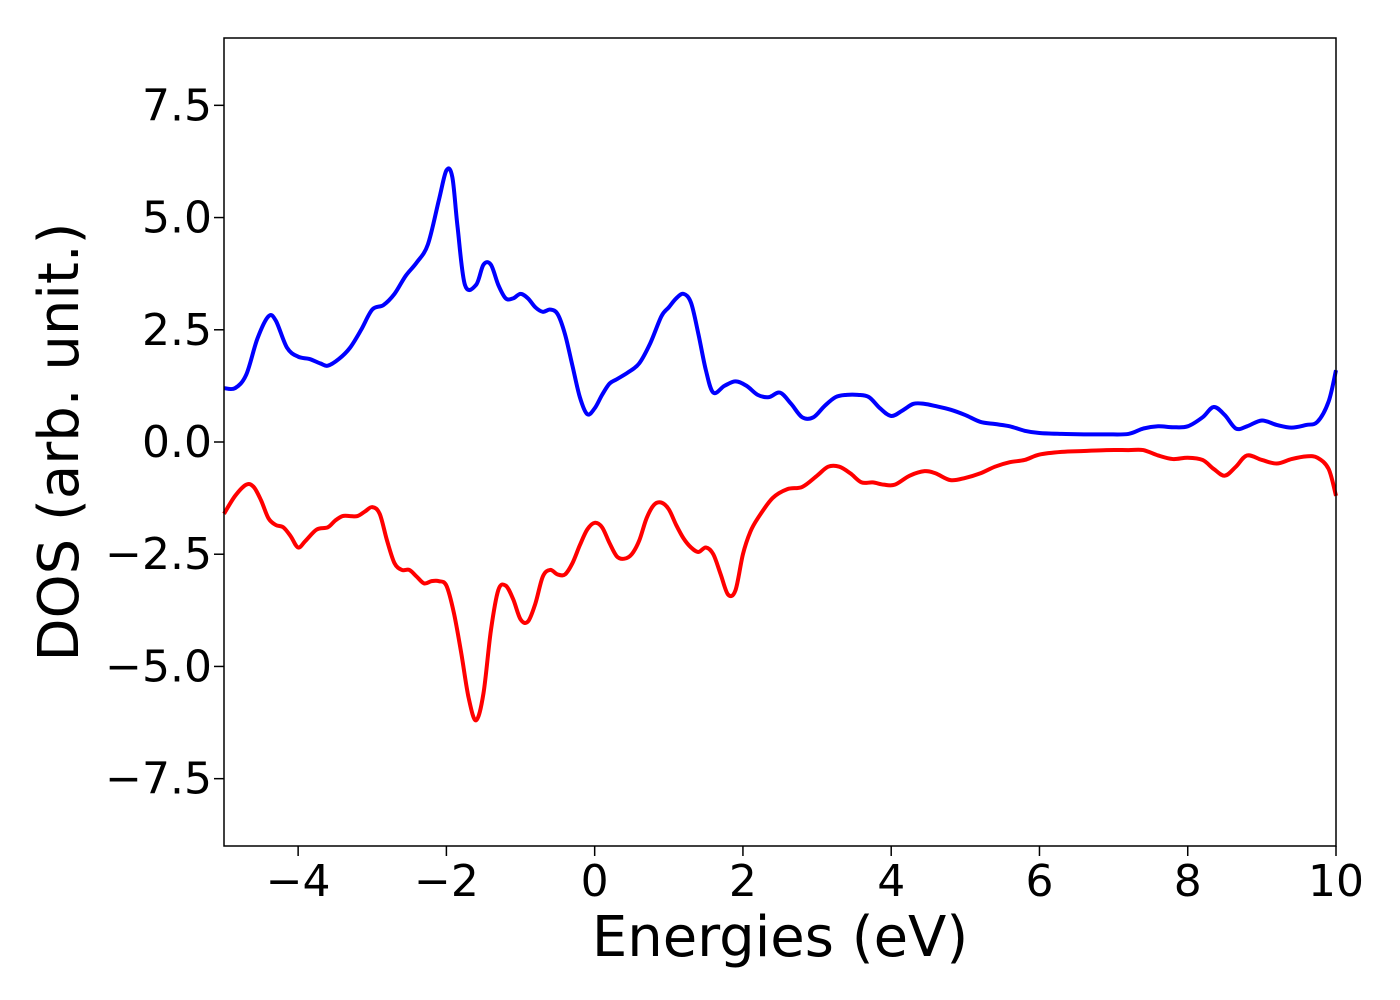 The height and width of the screenshot is (1000, 1400). I want to click on y-tick-label: 7.5, so click(177, 105).